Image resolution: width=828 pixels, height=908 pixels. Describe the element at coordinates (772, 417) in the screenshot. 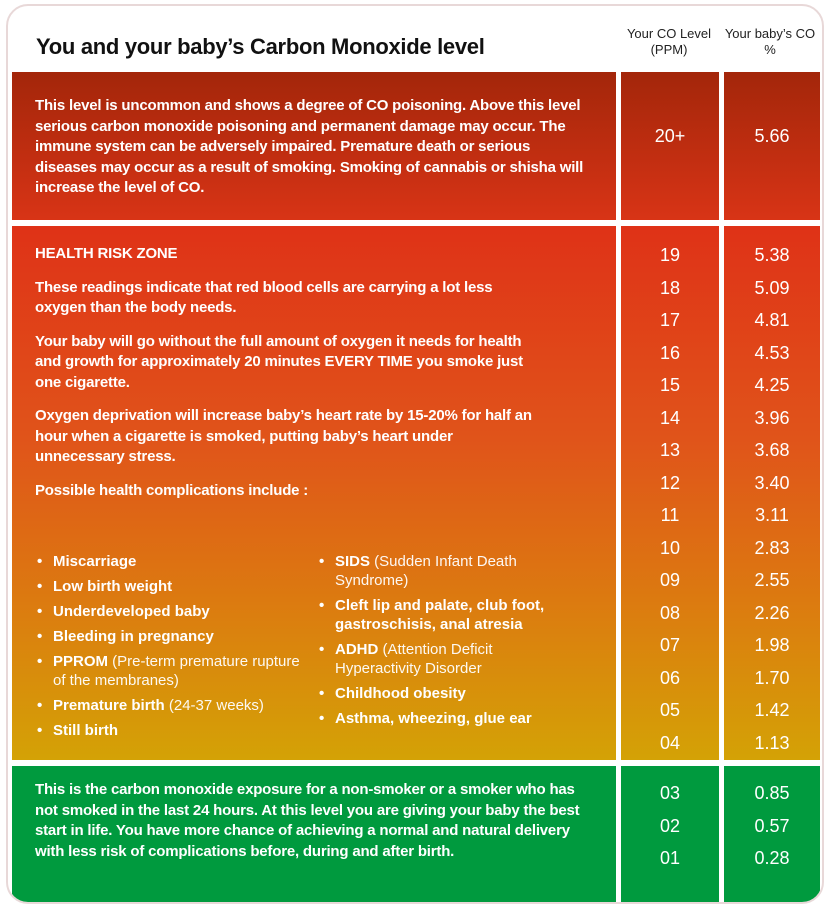

I see `pct-value: 3.96` at that location.